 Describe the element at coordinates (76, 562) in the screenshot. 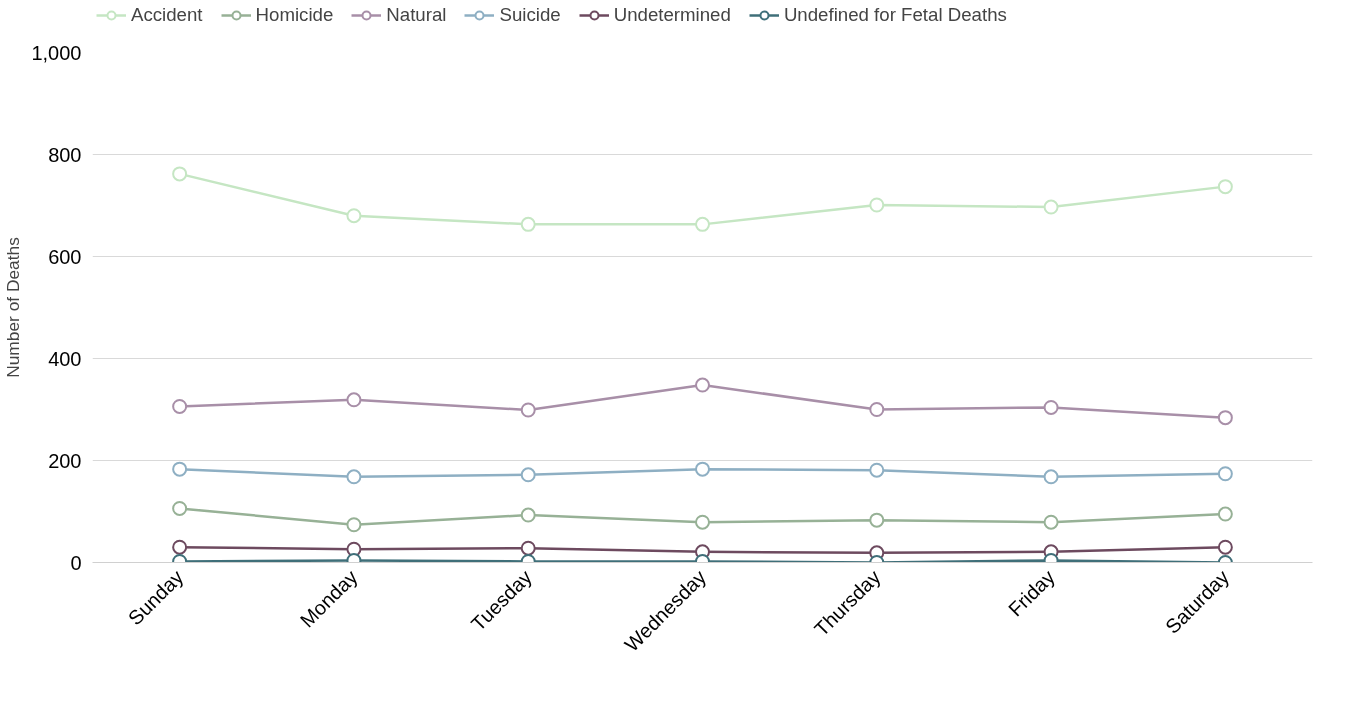

I see `y-tick-label: 0` at that location.